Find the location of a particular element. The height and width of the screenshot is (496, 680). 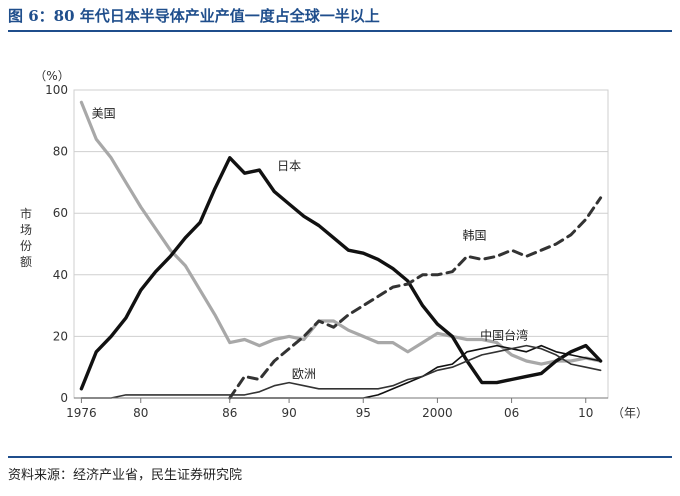

x-tick-label: 2000 is located at coordinates (437, 413).